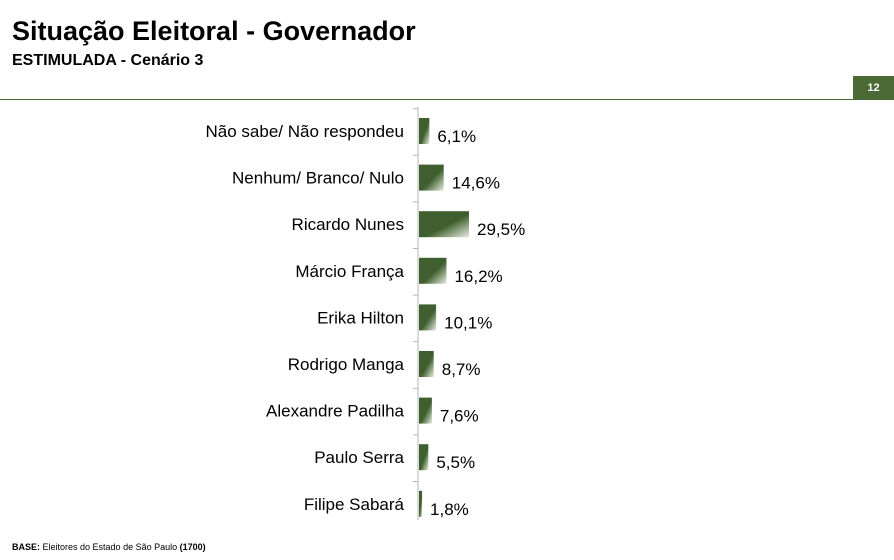 This screenshot has width=894, height=560. What do you see at coordinates (501, 229) in the screenshot?
I see `value-label: 29,5%` at bounding box center [501, 229].